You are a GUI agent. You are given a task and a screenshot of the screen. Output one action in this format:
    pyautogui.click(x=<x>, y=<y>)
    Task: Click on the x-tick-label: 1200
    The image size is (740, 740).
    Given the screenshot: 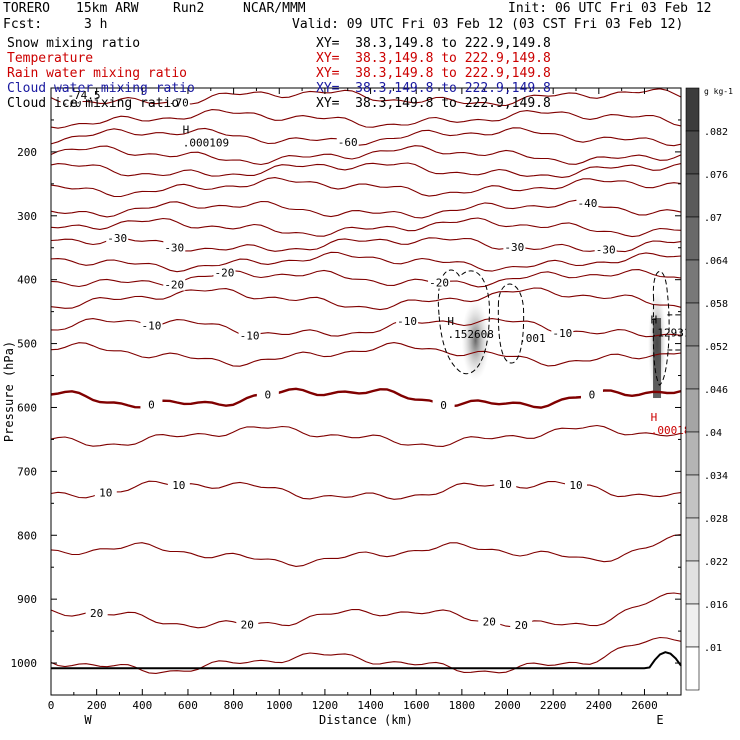 What is the action you would take?
    pyautogui.click(x=325, y=705)
    